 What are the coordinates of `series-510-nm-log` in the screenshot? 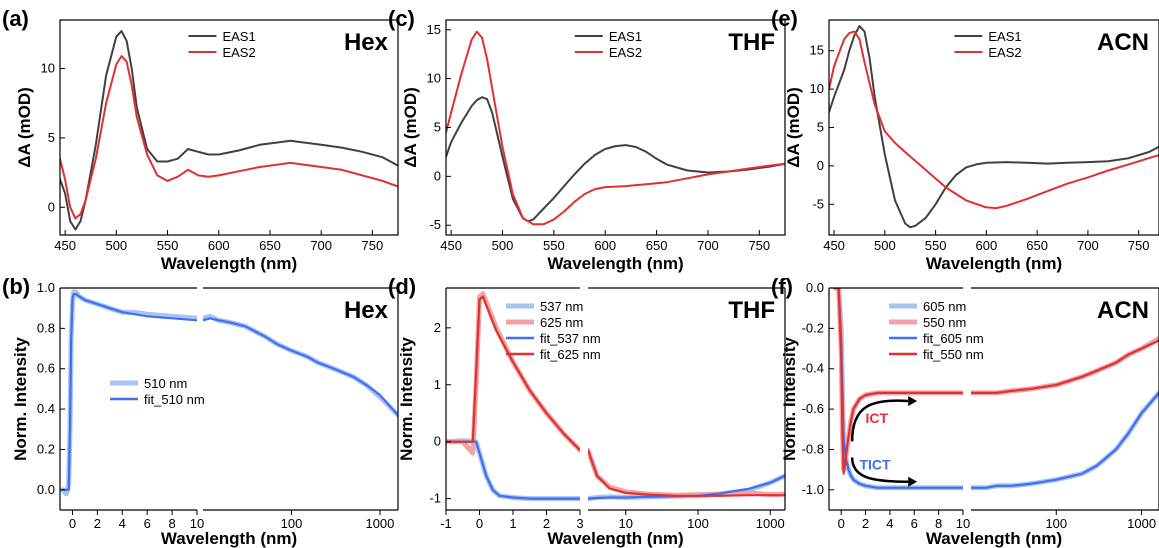 It's located at (300, 365).